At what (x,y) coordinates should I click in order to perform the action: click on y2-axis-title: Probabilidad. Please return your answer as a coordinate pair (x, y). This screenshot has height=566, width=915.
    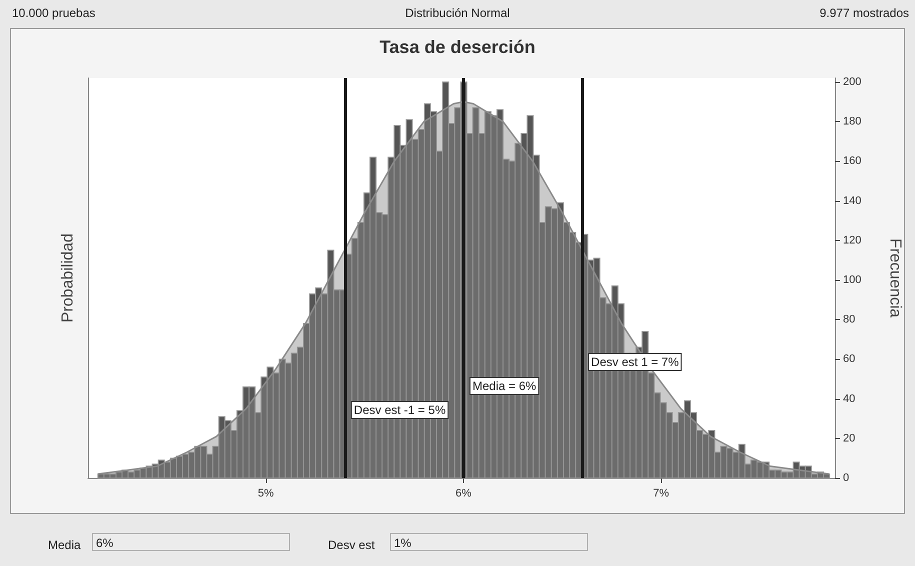
    Looking at the image, I should click on (68, 278).